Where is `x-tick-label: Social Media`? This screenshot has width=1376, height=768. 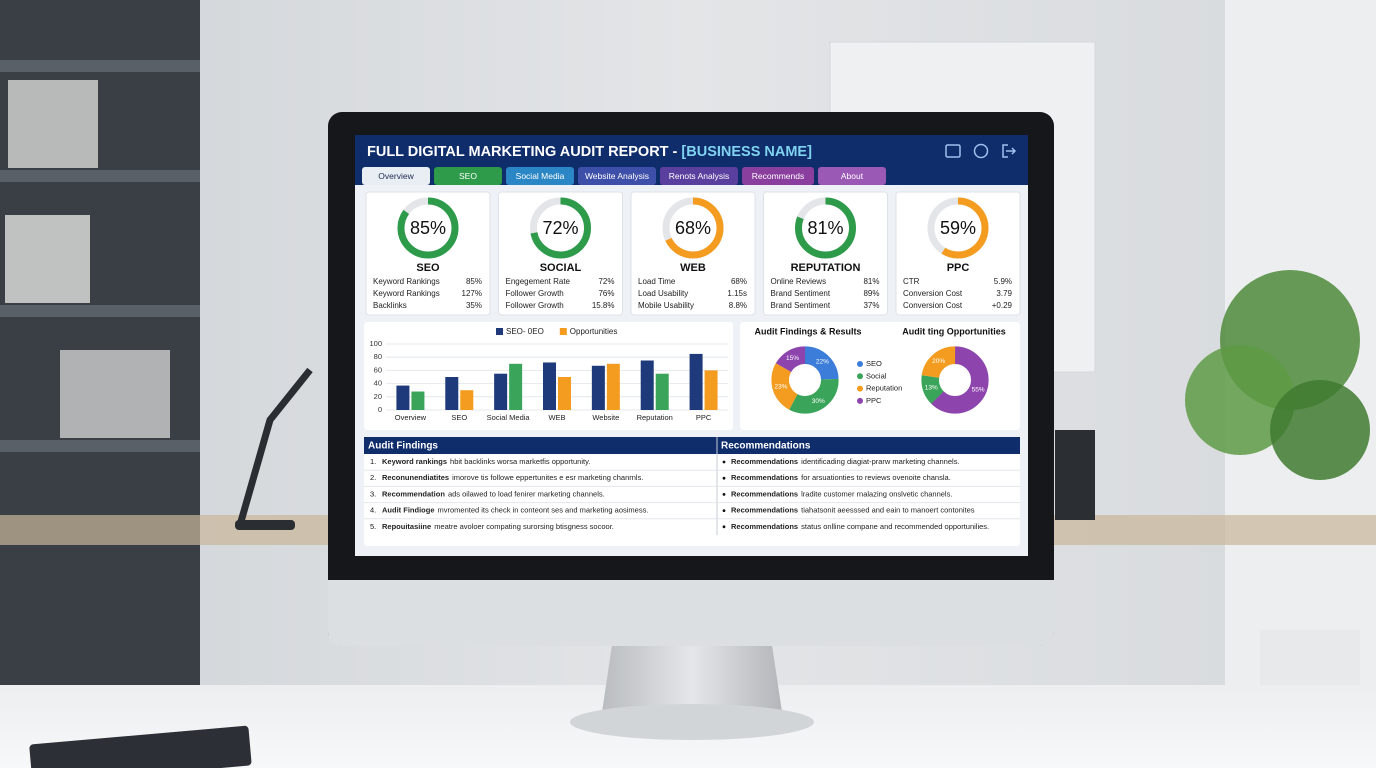 x-tick-label: Social Media is located at coordinates (509, 417).